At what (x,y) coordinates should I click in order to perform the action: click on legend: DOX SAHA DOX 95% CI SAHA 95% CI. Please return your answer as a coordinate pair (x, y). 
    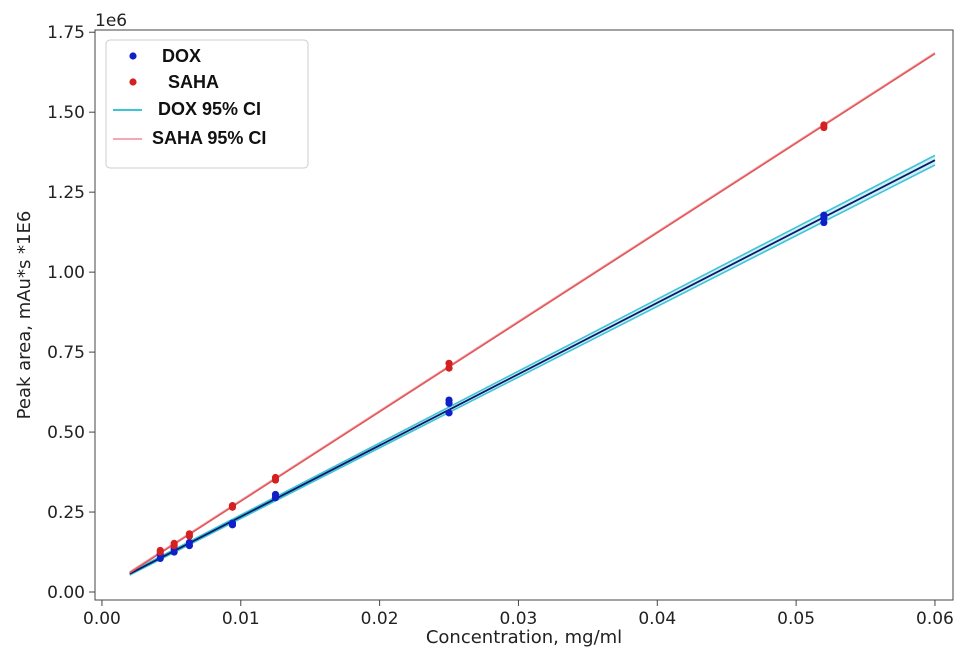
    Looking at the image, I should click on (207, 104).